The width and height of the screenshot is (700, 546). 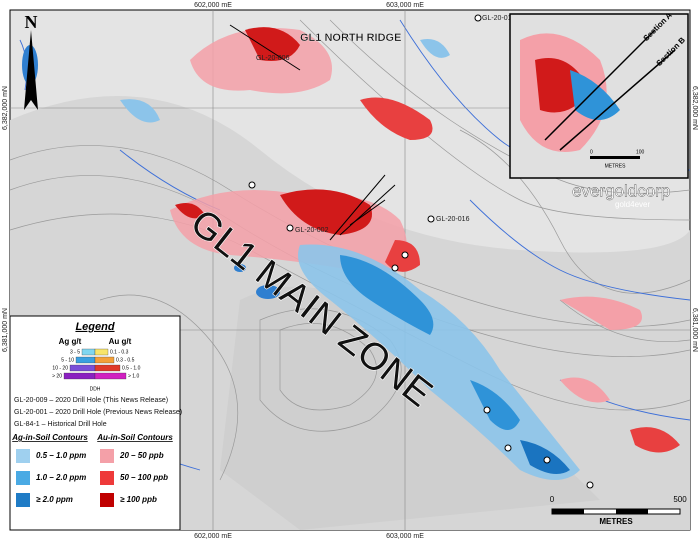 What do you see at coordinates (54, 499) in the screenshot?
I see `ag-class-label: ≥ 2.0 ppm` at bounding box center [54, 499].